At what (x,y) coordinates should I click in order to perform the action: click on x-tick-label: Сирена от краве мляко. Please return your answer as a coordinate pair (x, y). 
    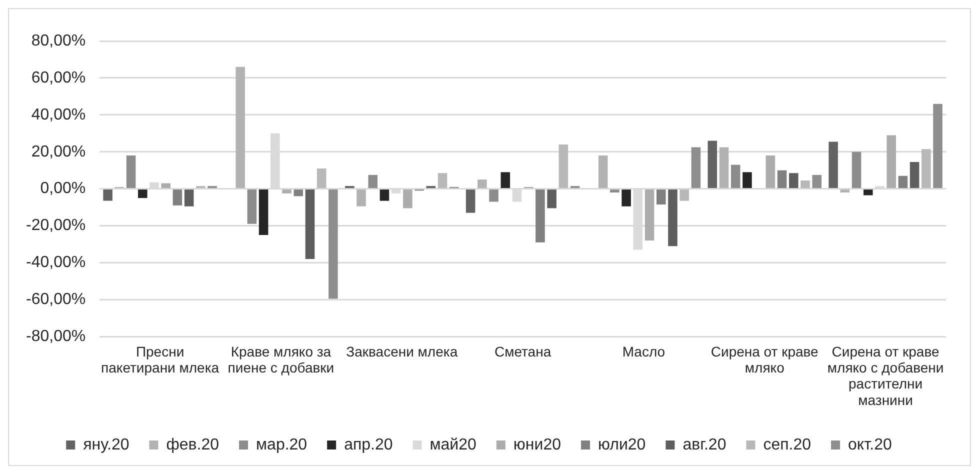
    Looking at the image, I should click on (764, 360).